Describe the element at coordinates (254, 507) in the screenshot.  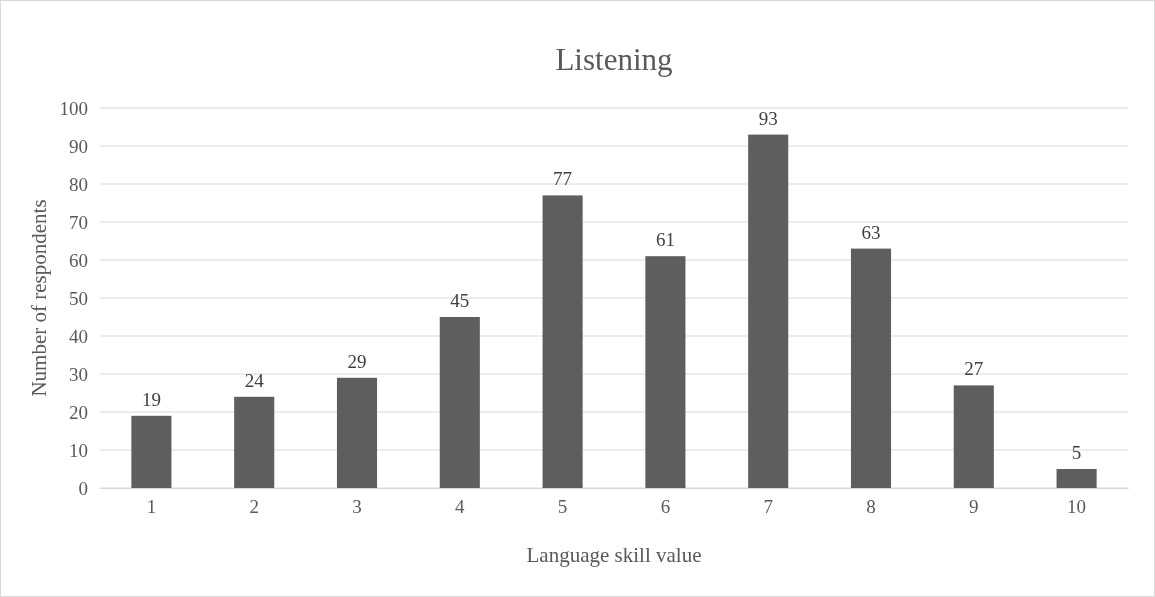
I see `x-tick-label: 2` at that location.